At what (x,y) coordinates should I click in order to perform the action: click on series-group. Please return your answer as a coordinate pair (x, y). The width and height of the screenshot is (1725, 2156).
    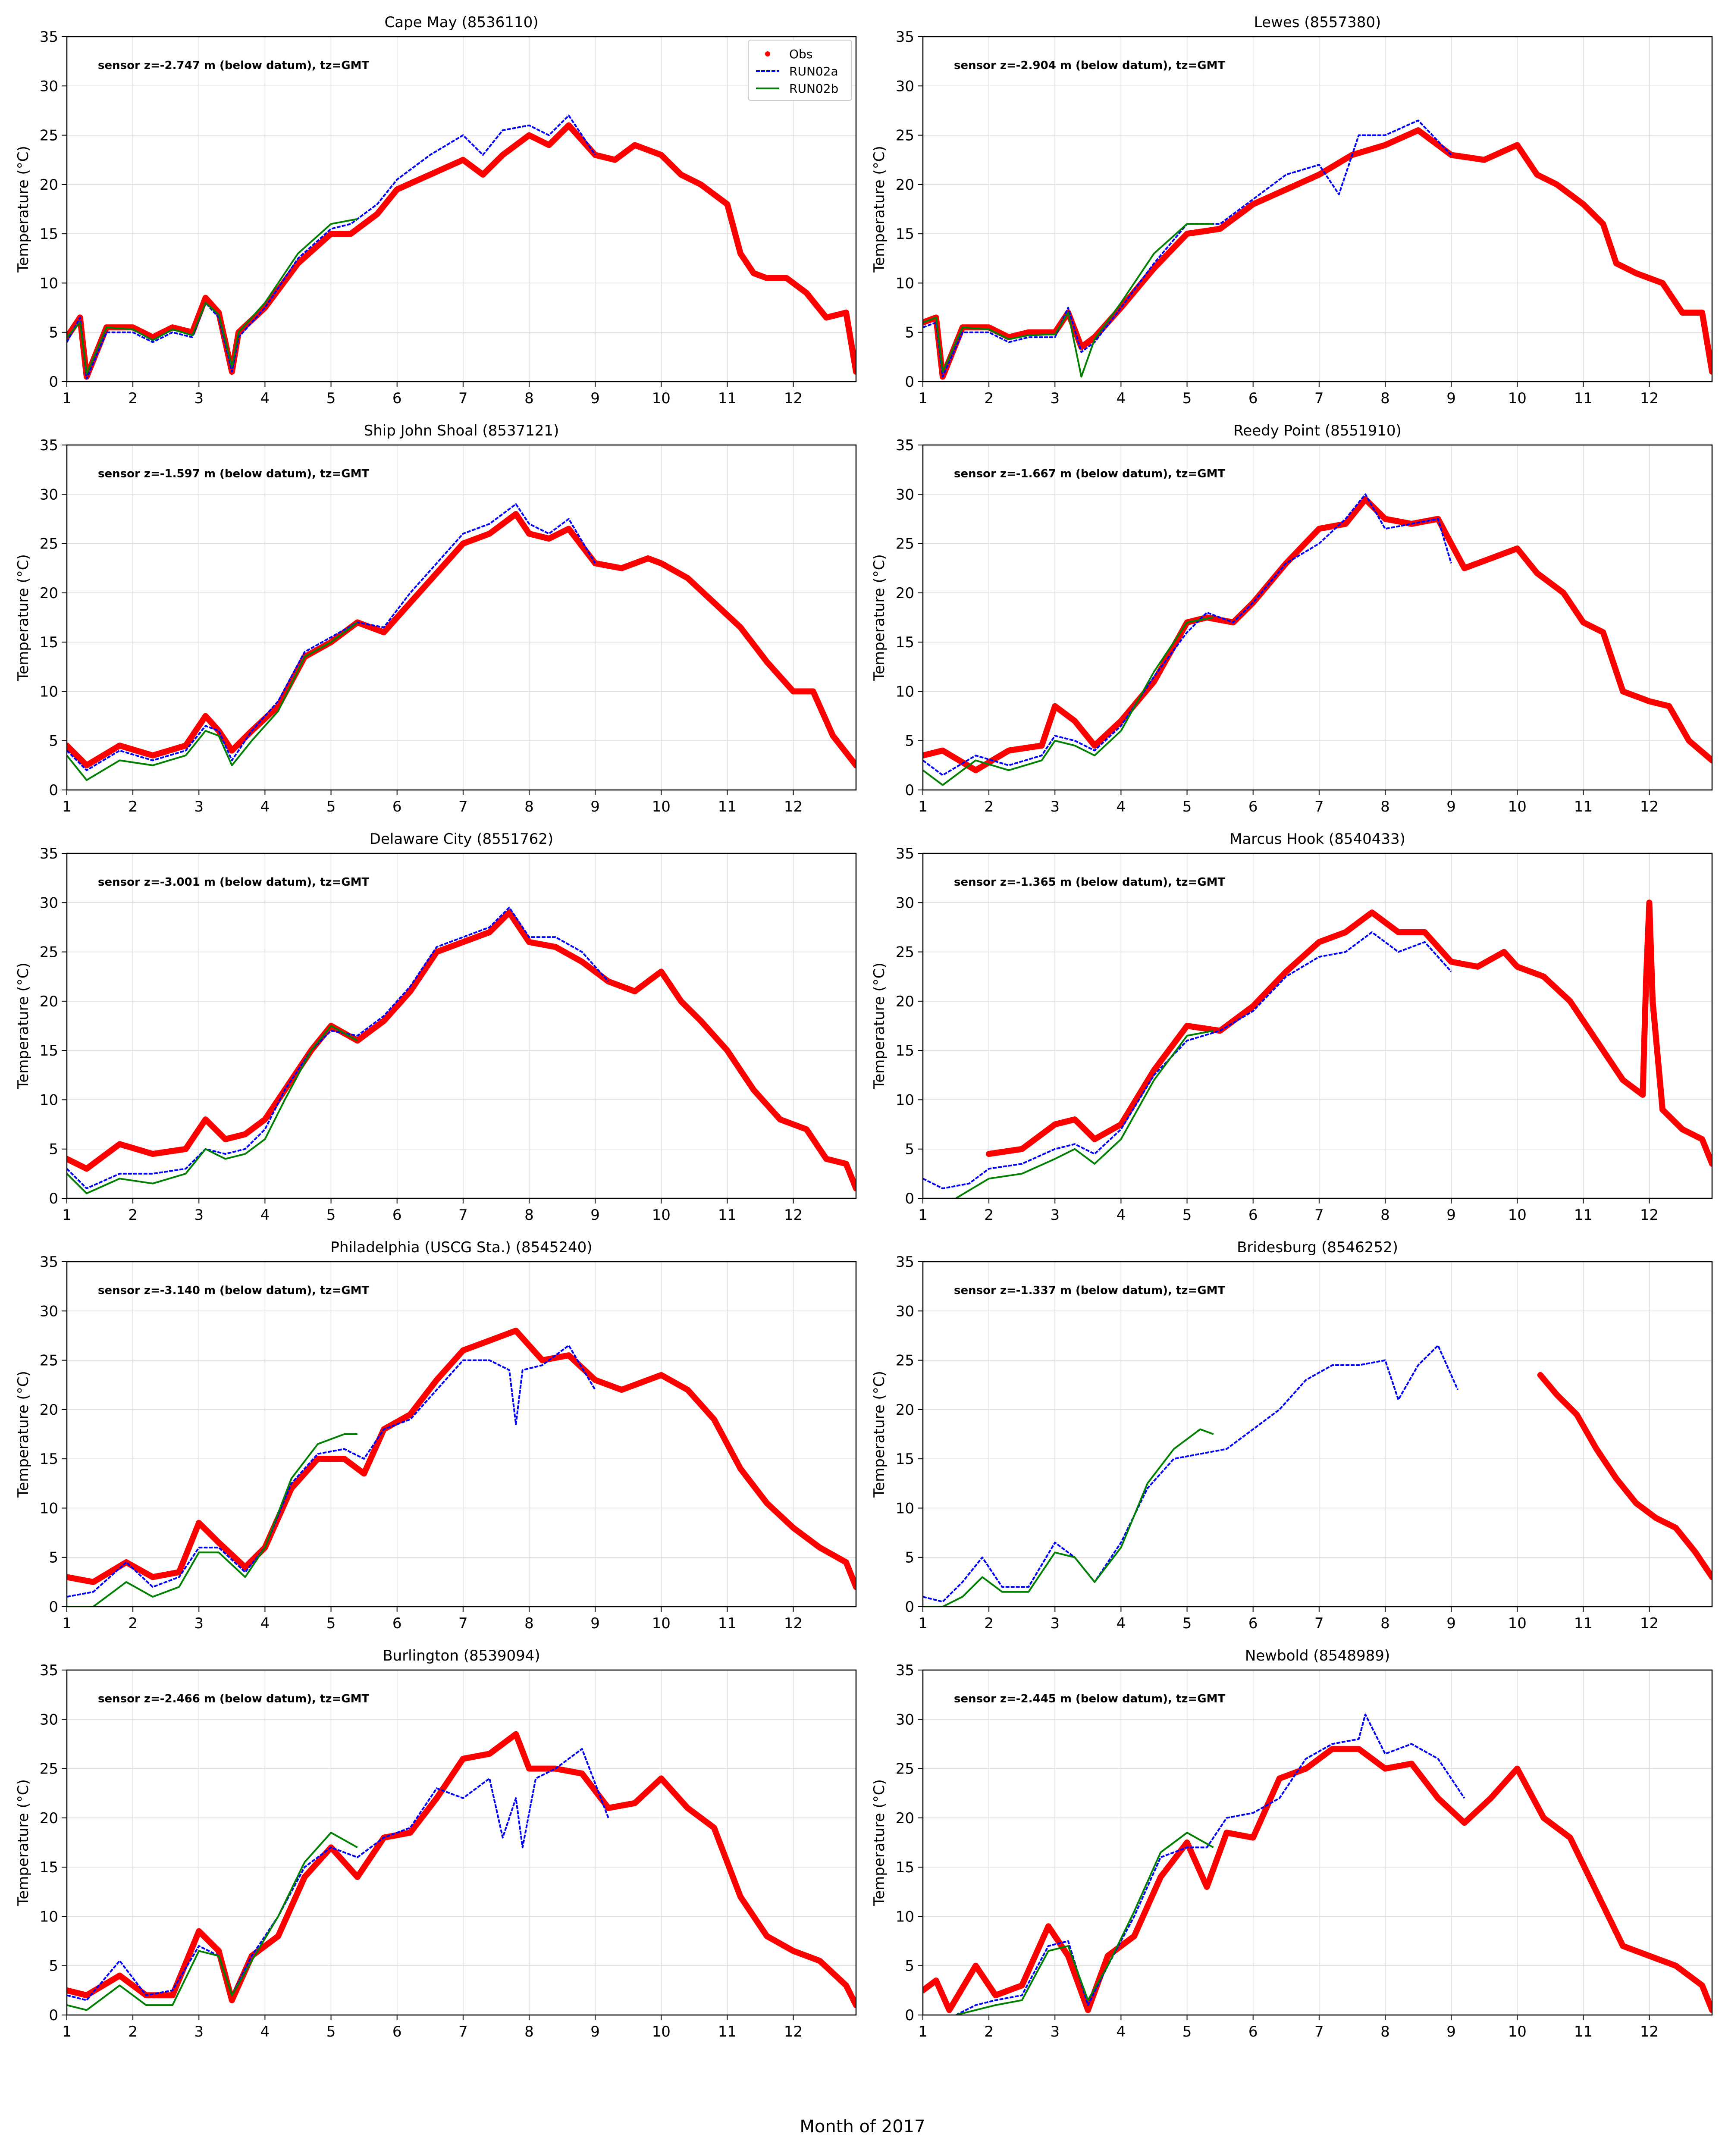
    Looking at the image, I should click on (1317, 1864).